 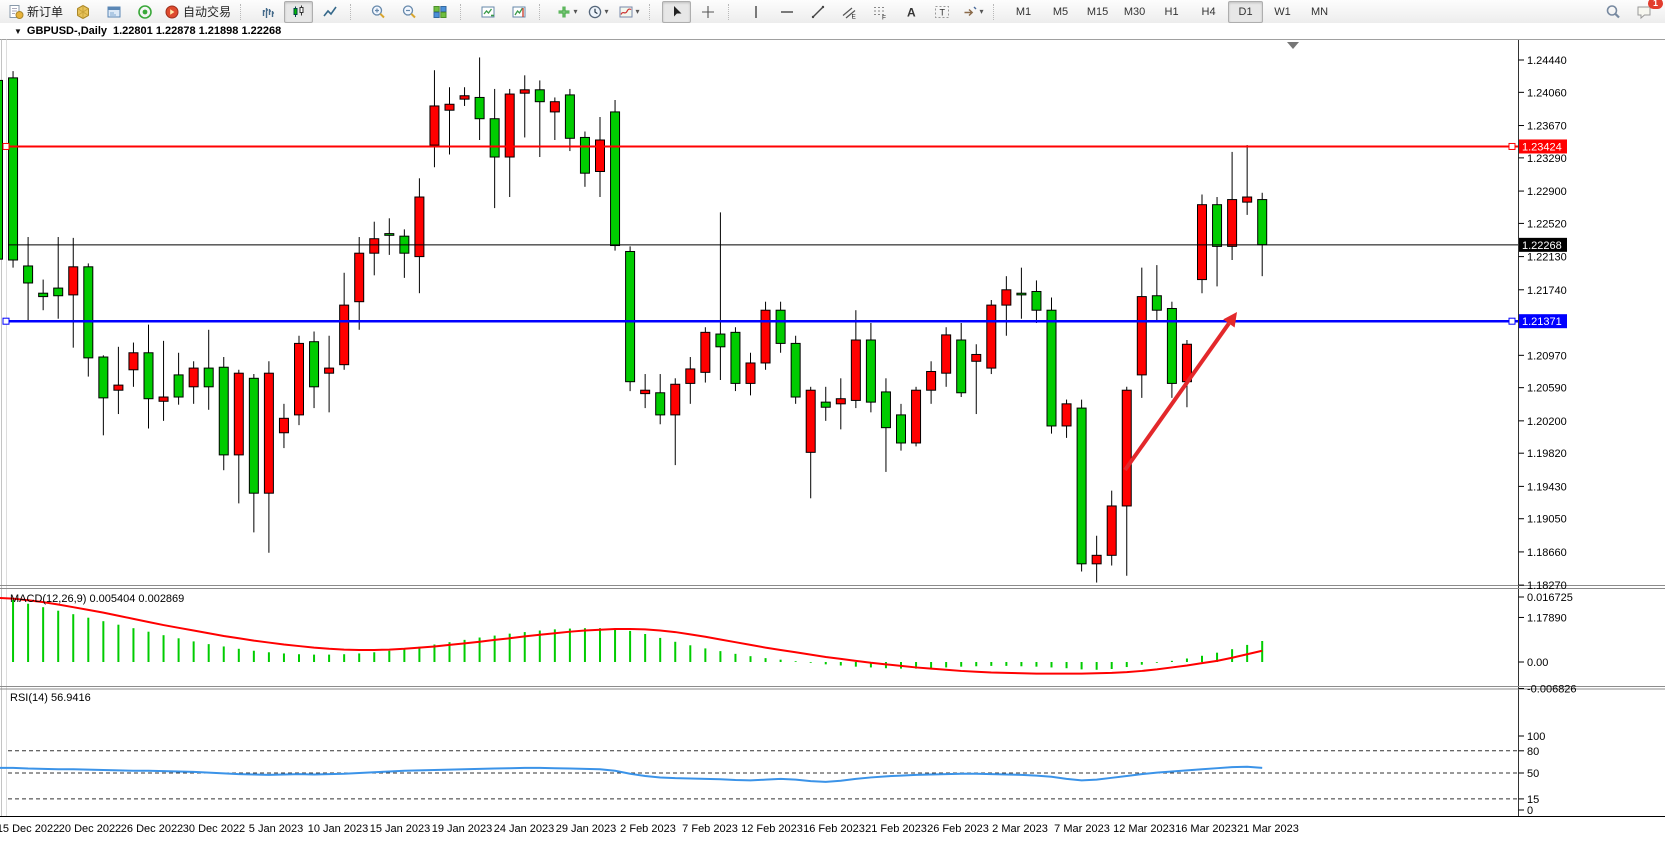 I want to click on toolbar-separator, so click(x=543, y=11).